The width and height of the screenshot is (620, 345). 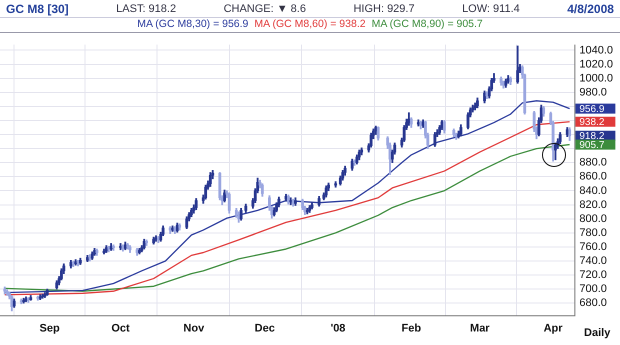 What do you see at coordinates (338, 328) in the screenshot?
I see `x-tick-label: '08` at bounding box center [338, 328].